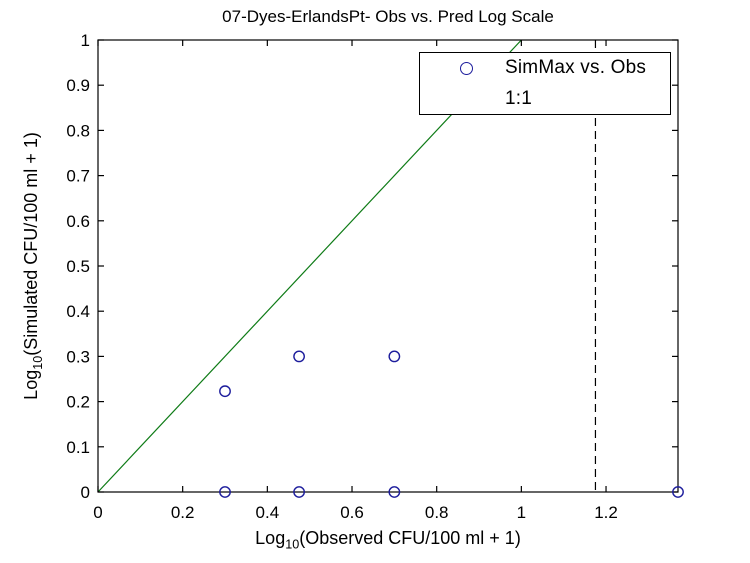  Describe the element at coordinates (545, 99) in the screenshot. I see `legend-entry-one-to-one: 1:1` at that location.